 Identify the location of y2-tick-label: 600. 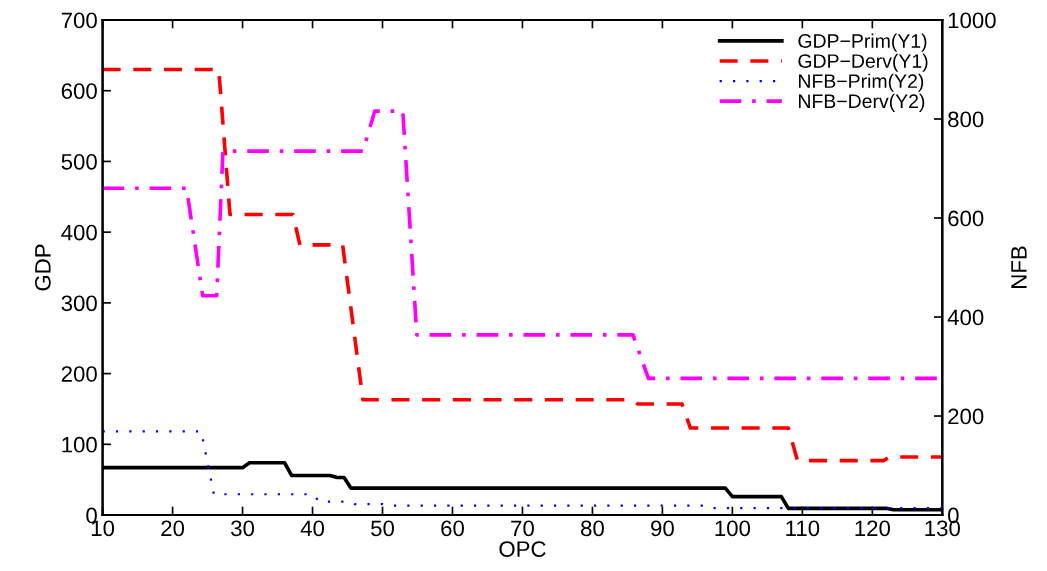
(966, 218).